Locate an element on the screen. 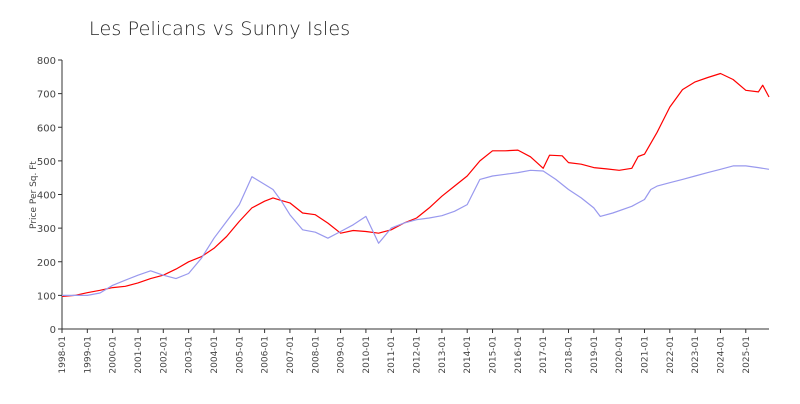 The height and width of the screenshot is (404, 800). x-tick-label: 2002-01 is located at coordinates (164, 355).